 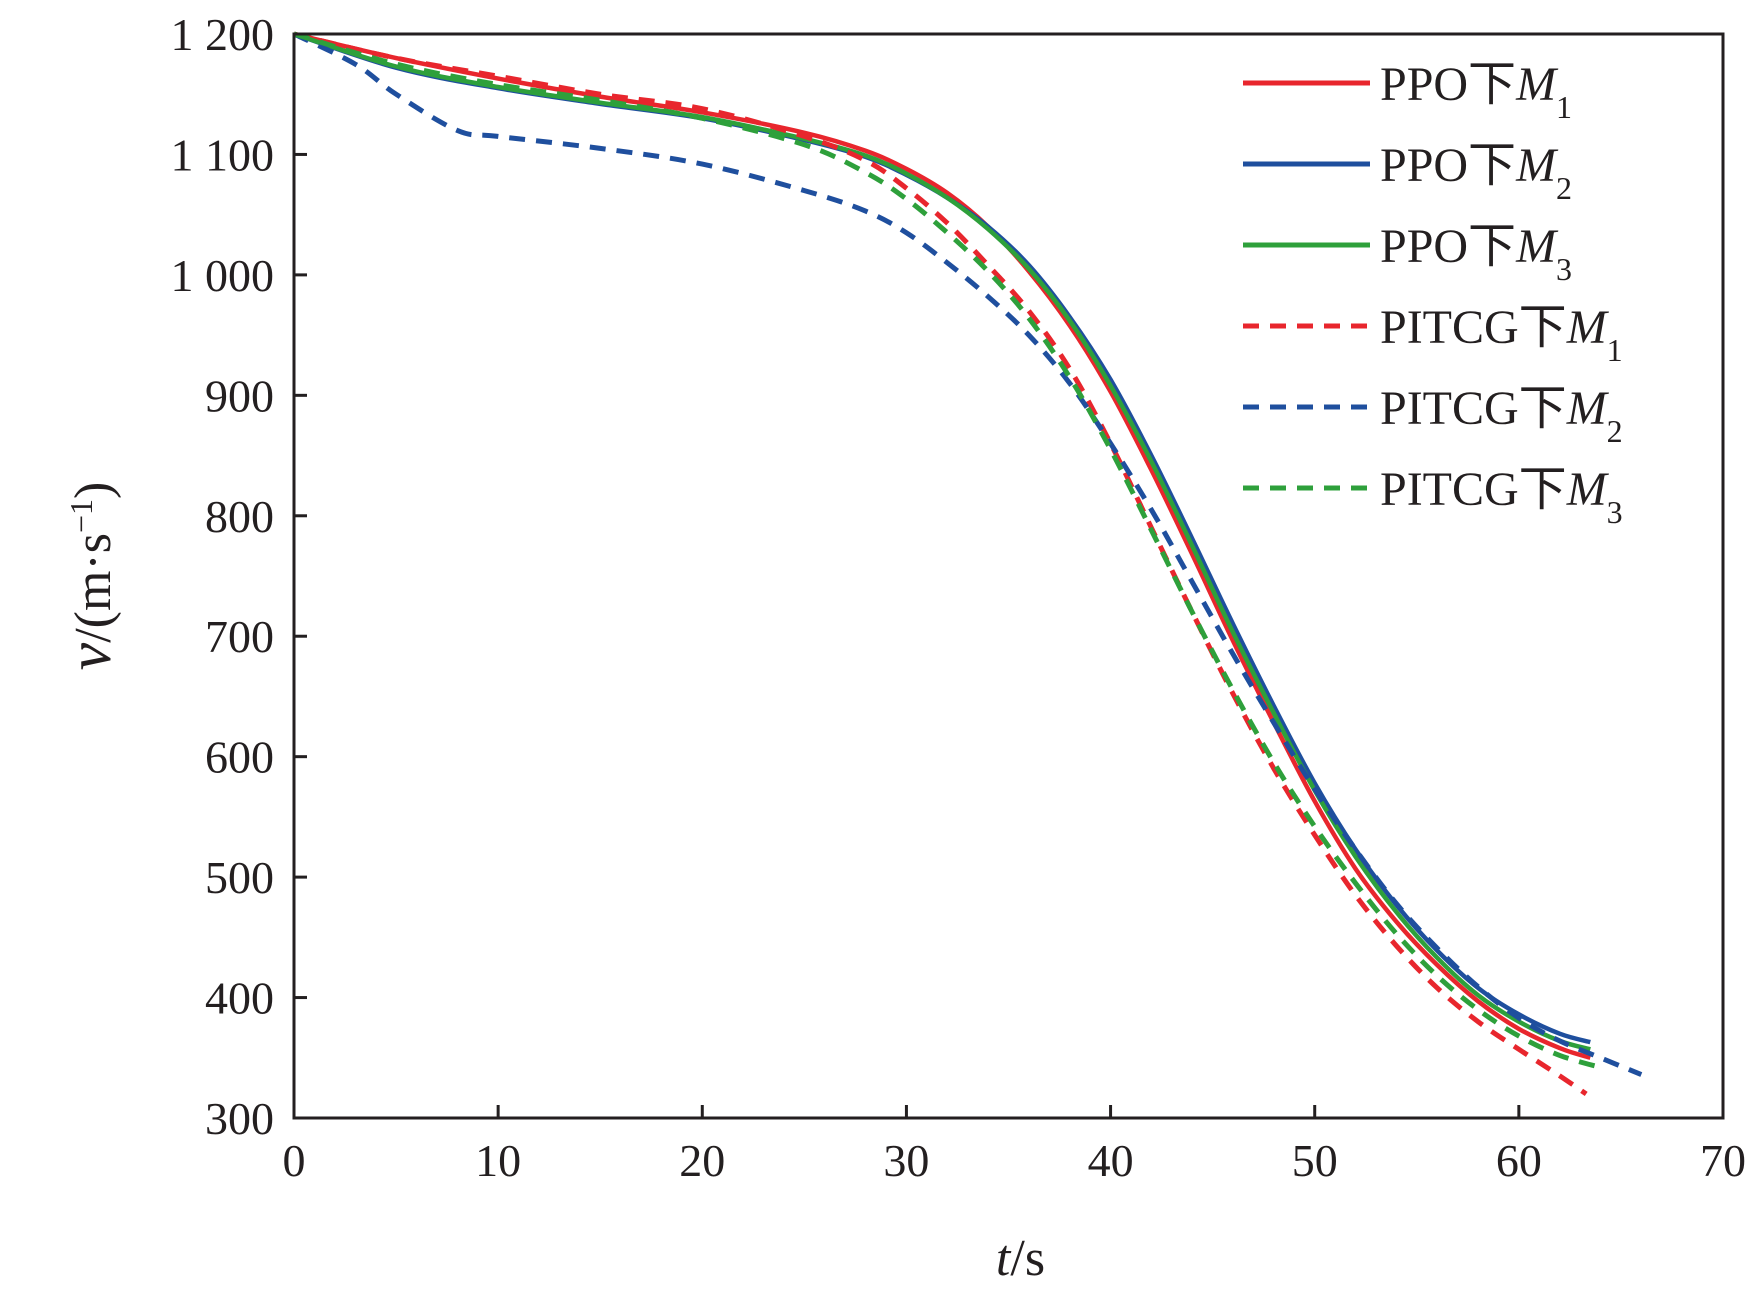 I want to click on y-tick-label: 900, so click(x=239, y=395).